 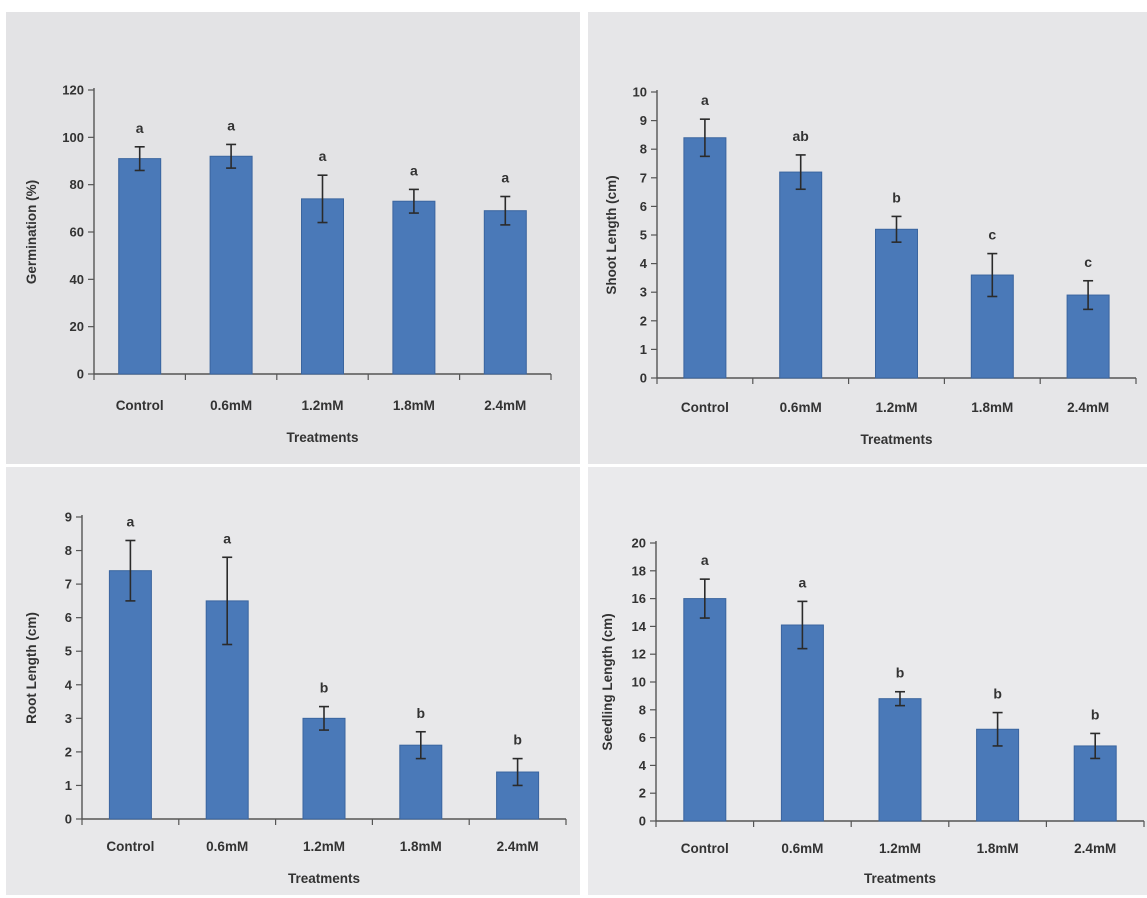 What do you see at coordinates (73, 90) in the screenshot?
I see `y-tick-label: 120` at bounding box center [73, 90].